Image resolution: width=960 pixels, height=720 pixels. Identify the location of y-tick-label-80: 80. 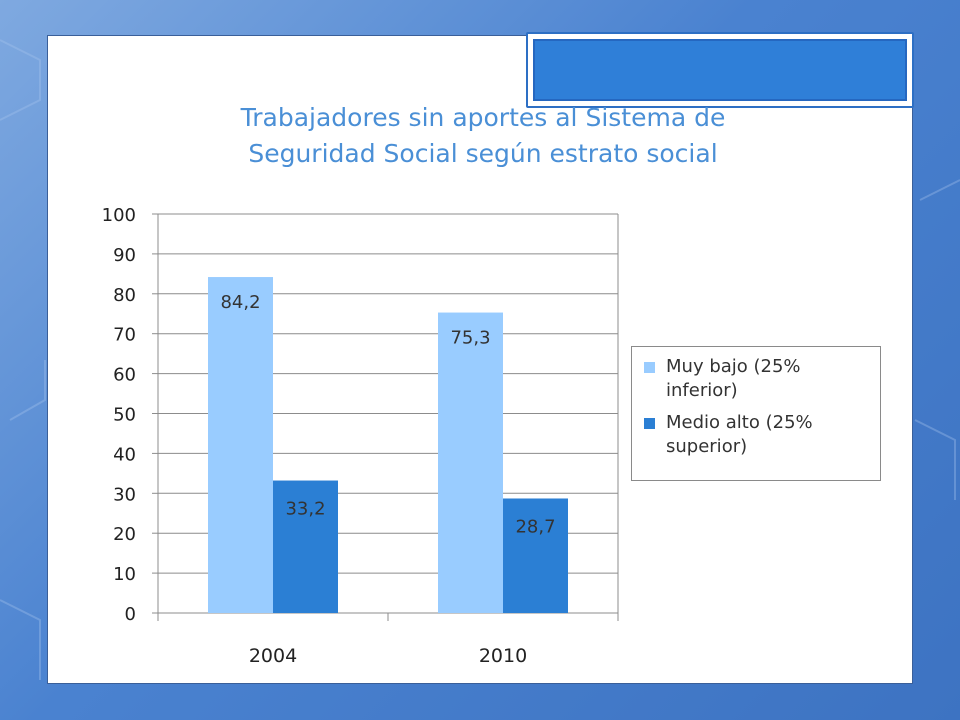
(124, 295).